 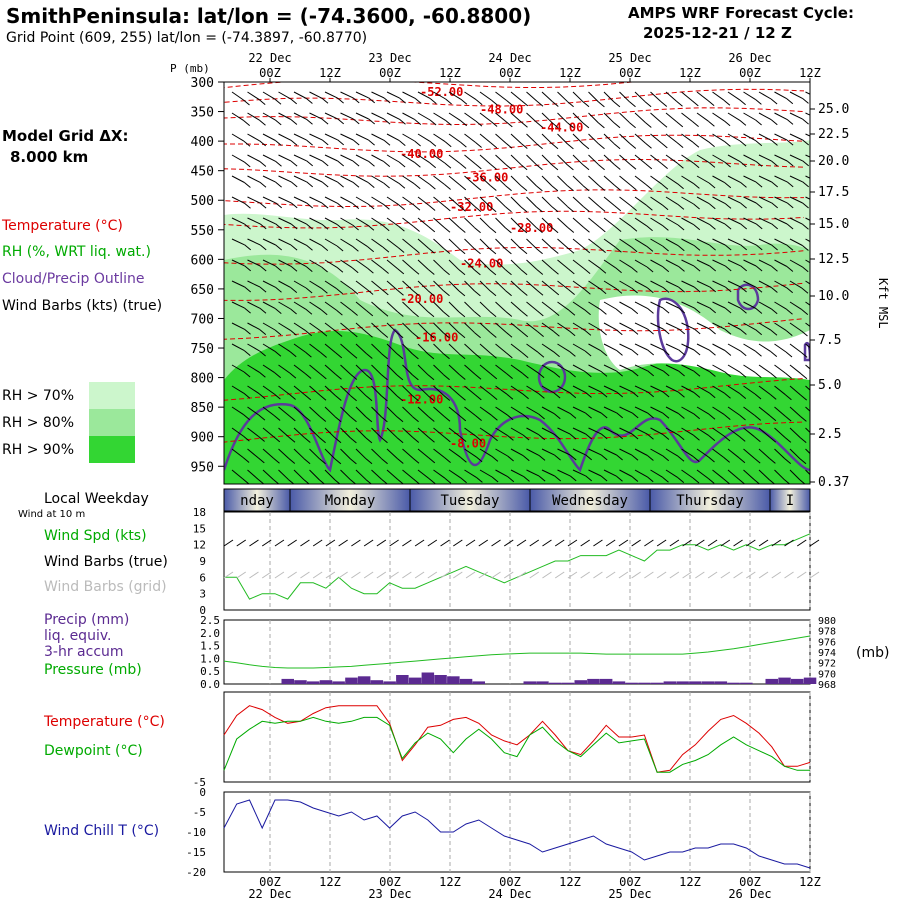 I want to click on kft-tick-label: 12.5, so click(x=833, y=259).